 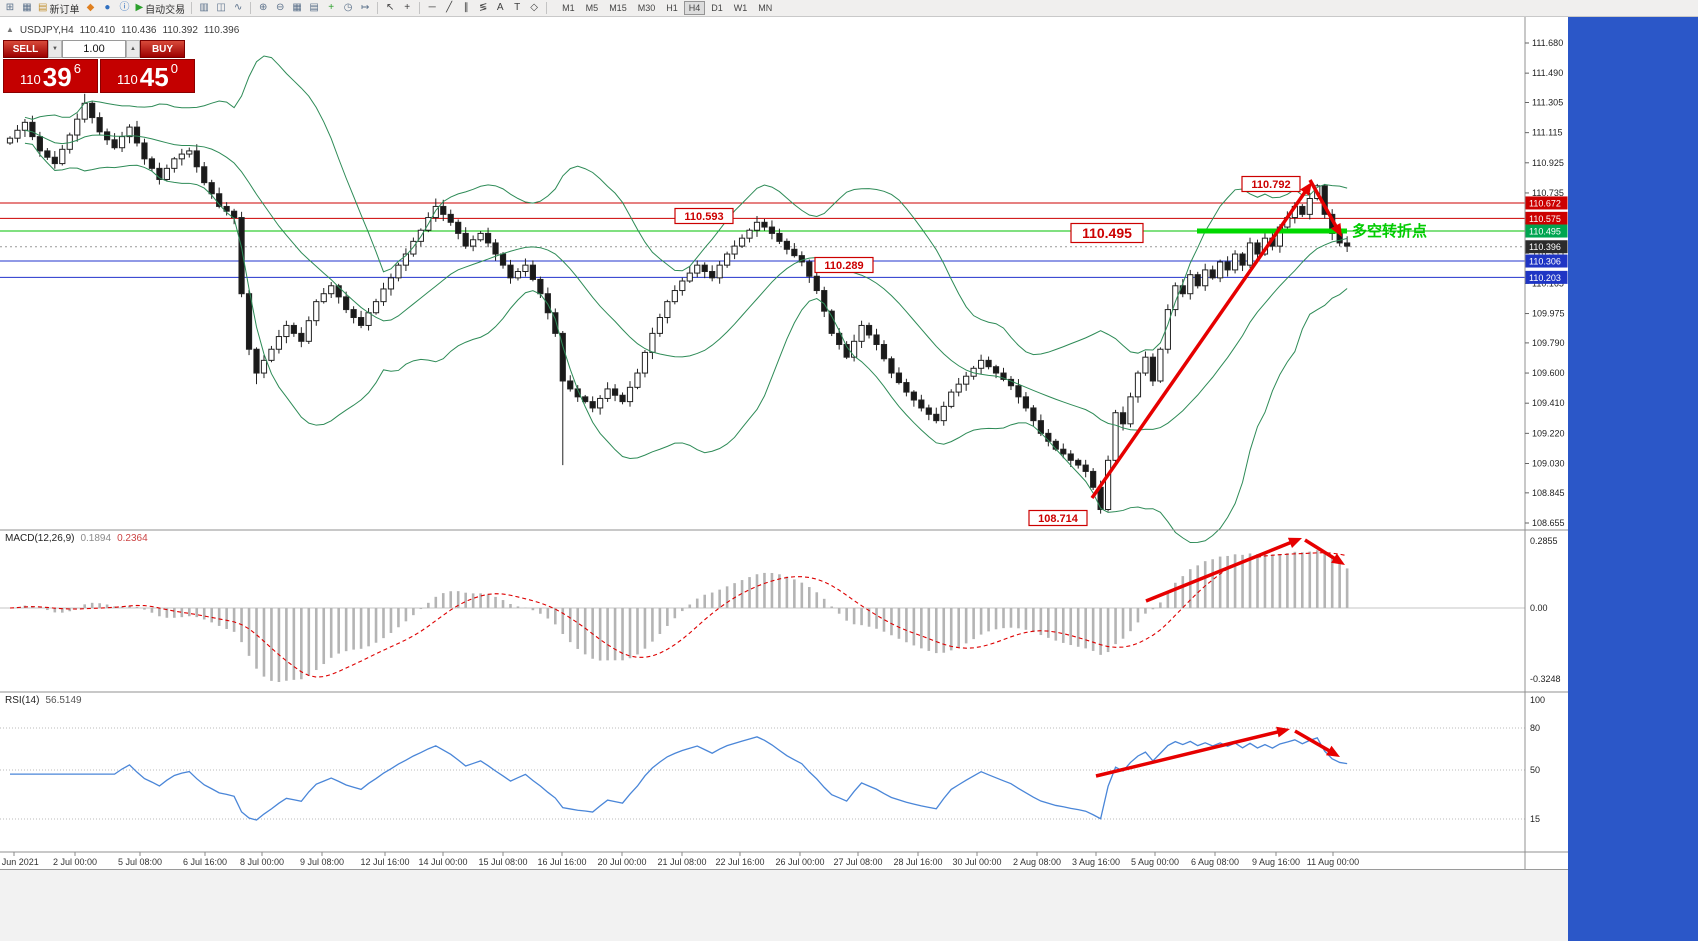 I want to click on timeframe-h4: H4, so click(x=694, y=8).